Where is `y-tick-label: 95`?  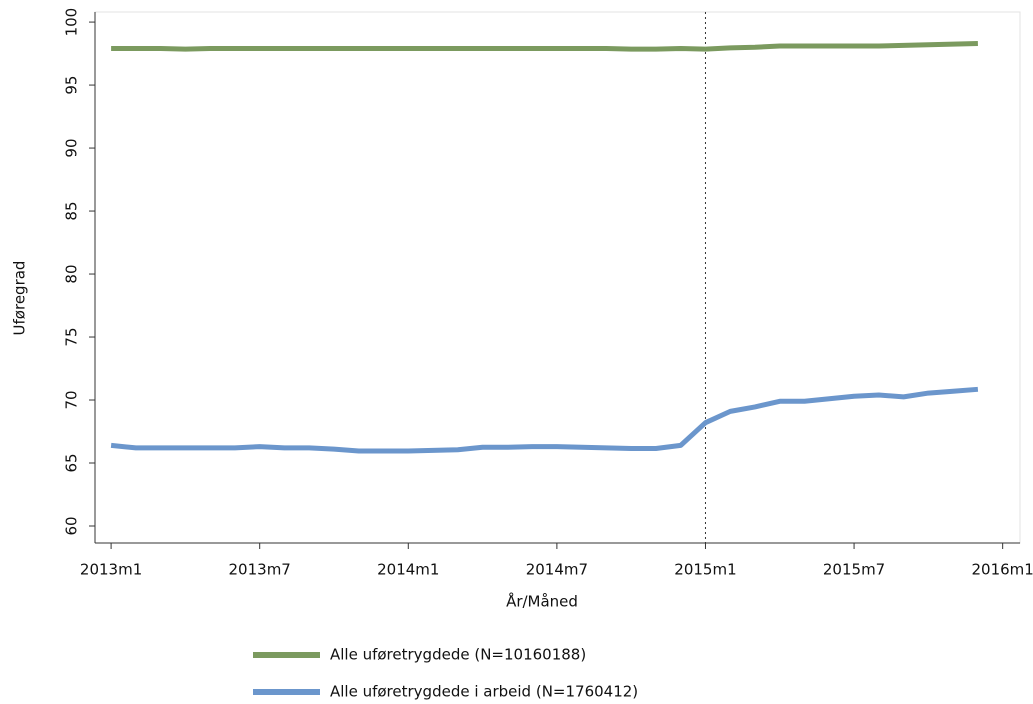
y-tick-label: 95 is located at coordinates (72, 85).